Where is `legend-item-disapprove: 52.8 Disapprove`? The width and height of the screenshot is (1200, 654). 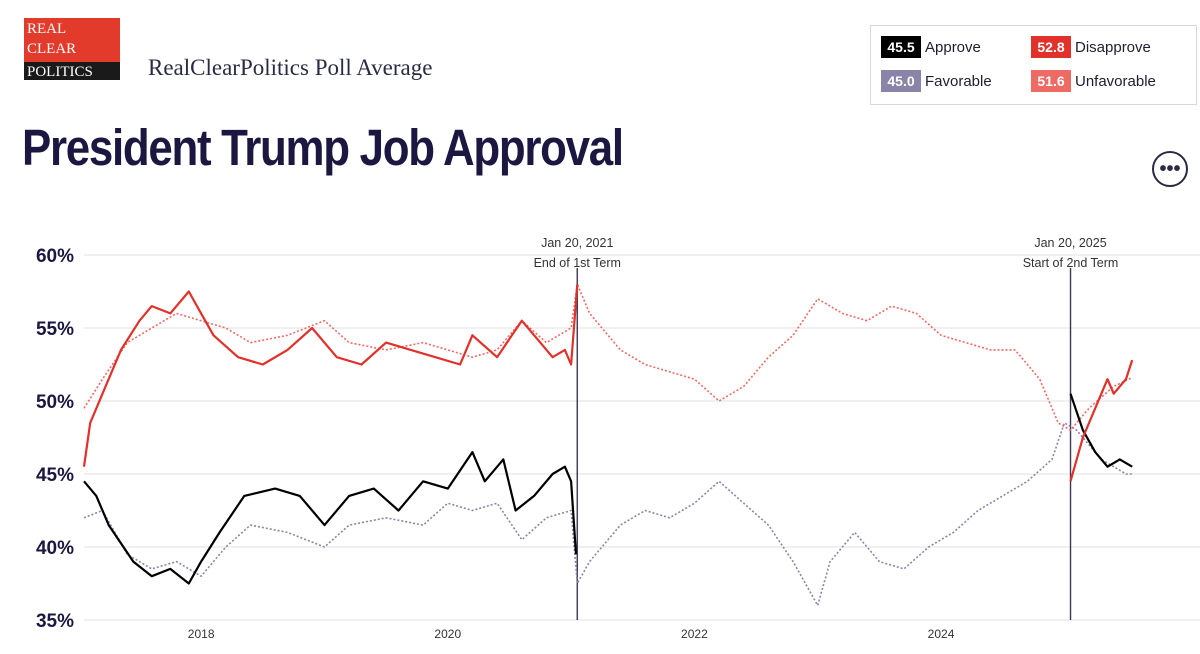 legend-item-disapprove: 52.8 Disapprove is located at coordinates (1091, 47).